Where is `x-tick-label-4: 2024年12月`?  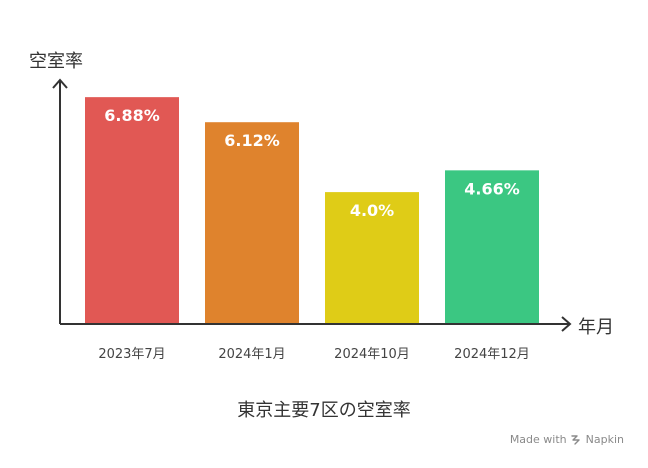 x-tick-label-4: 2024年12月 is located at coordinates (492, 354).